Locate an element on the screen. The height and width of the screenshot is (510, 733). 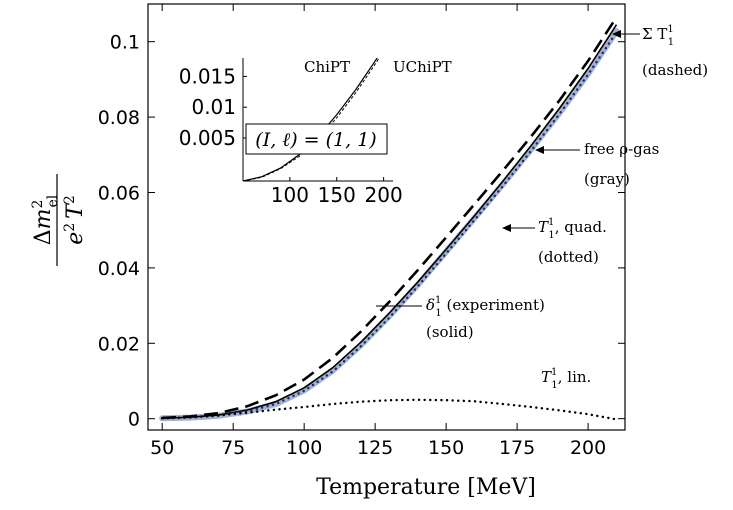
inset-y-tick-label: 0.015 is located at coordinates (207, 76).